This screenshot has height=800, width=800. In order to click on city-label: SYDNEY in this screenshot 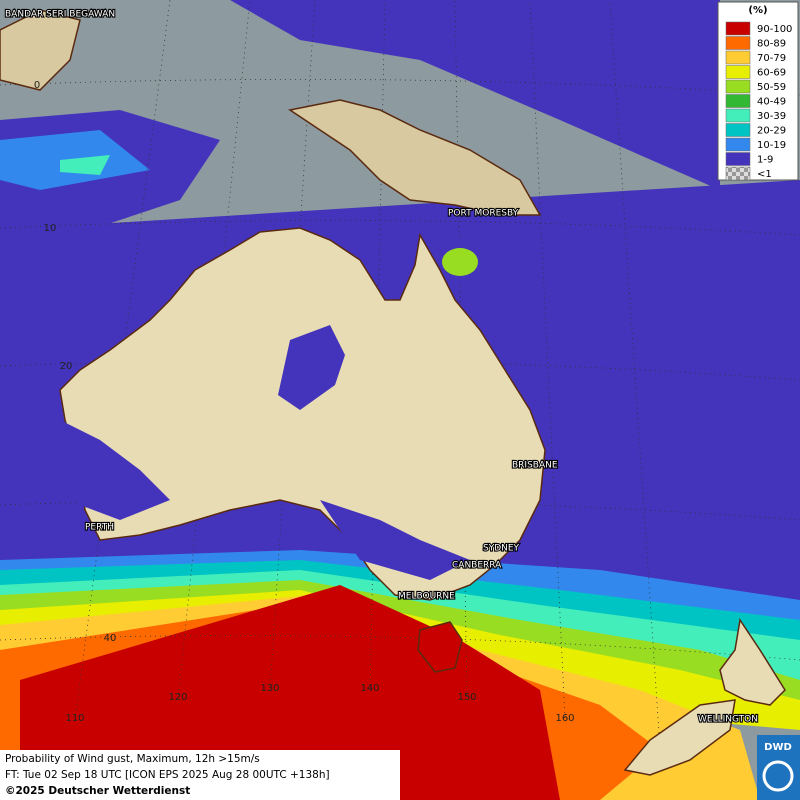, I will do `click(501, 549)`.